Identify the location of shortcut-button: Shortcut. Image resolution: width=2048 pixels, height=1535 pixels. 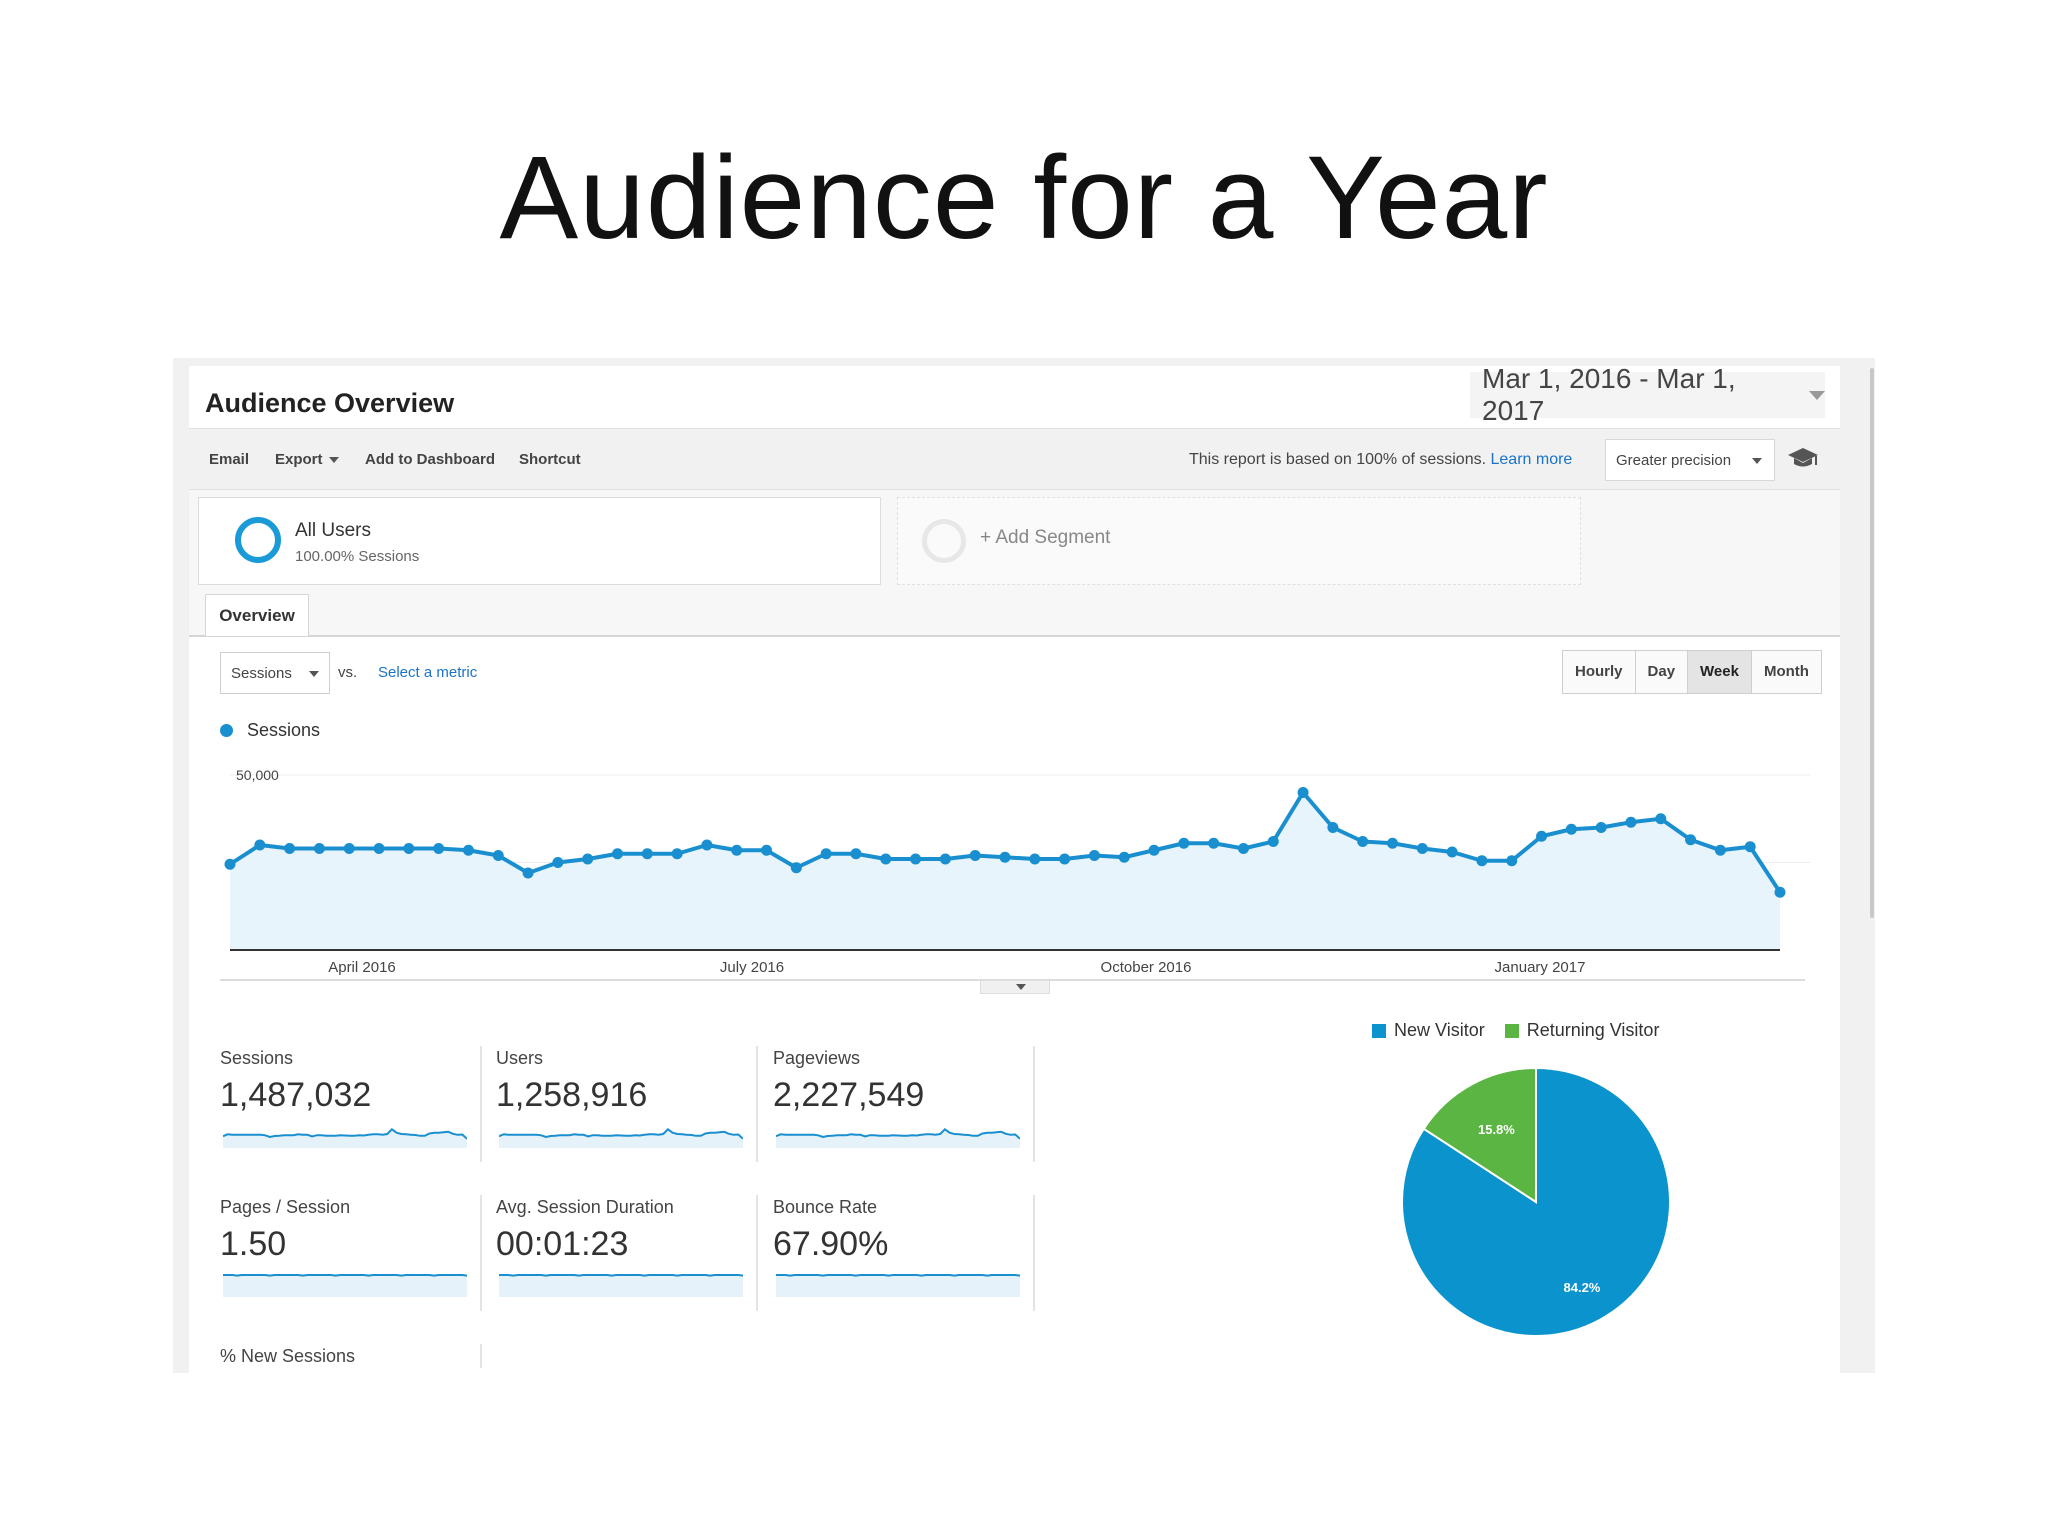
(550, 459).